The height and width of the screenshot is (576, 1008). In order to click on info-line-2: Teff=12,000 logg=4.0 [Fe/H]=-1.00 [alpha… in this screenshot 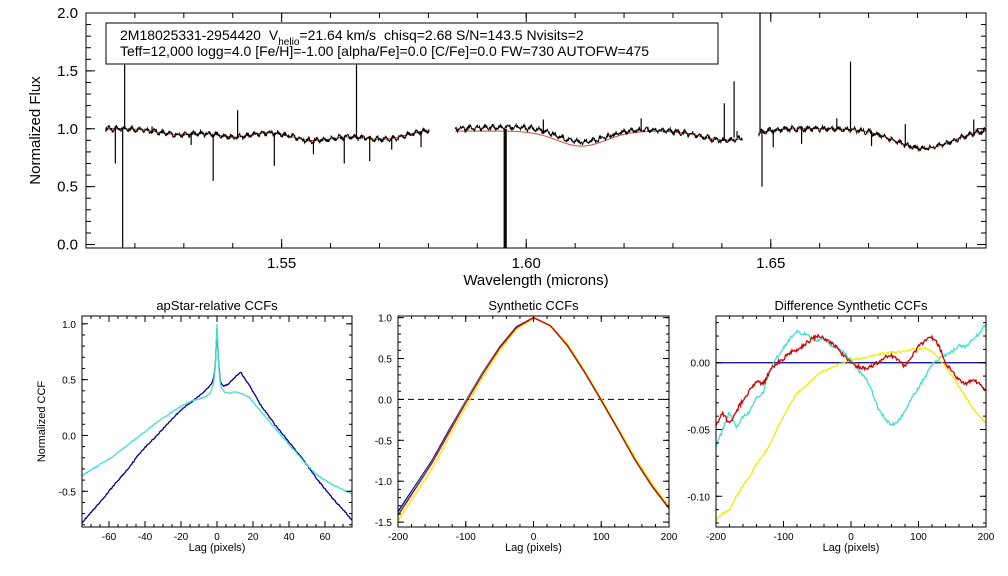, I will do `click(384, 51)`.